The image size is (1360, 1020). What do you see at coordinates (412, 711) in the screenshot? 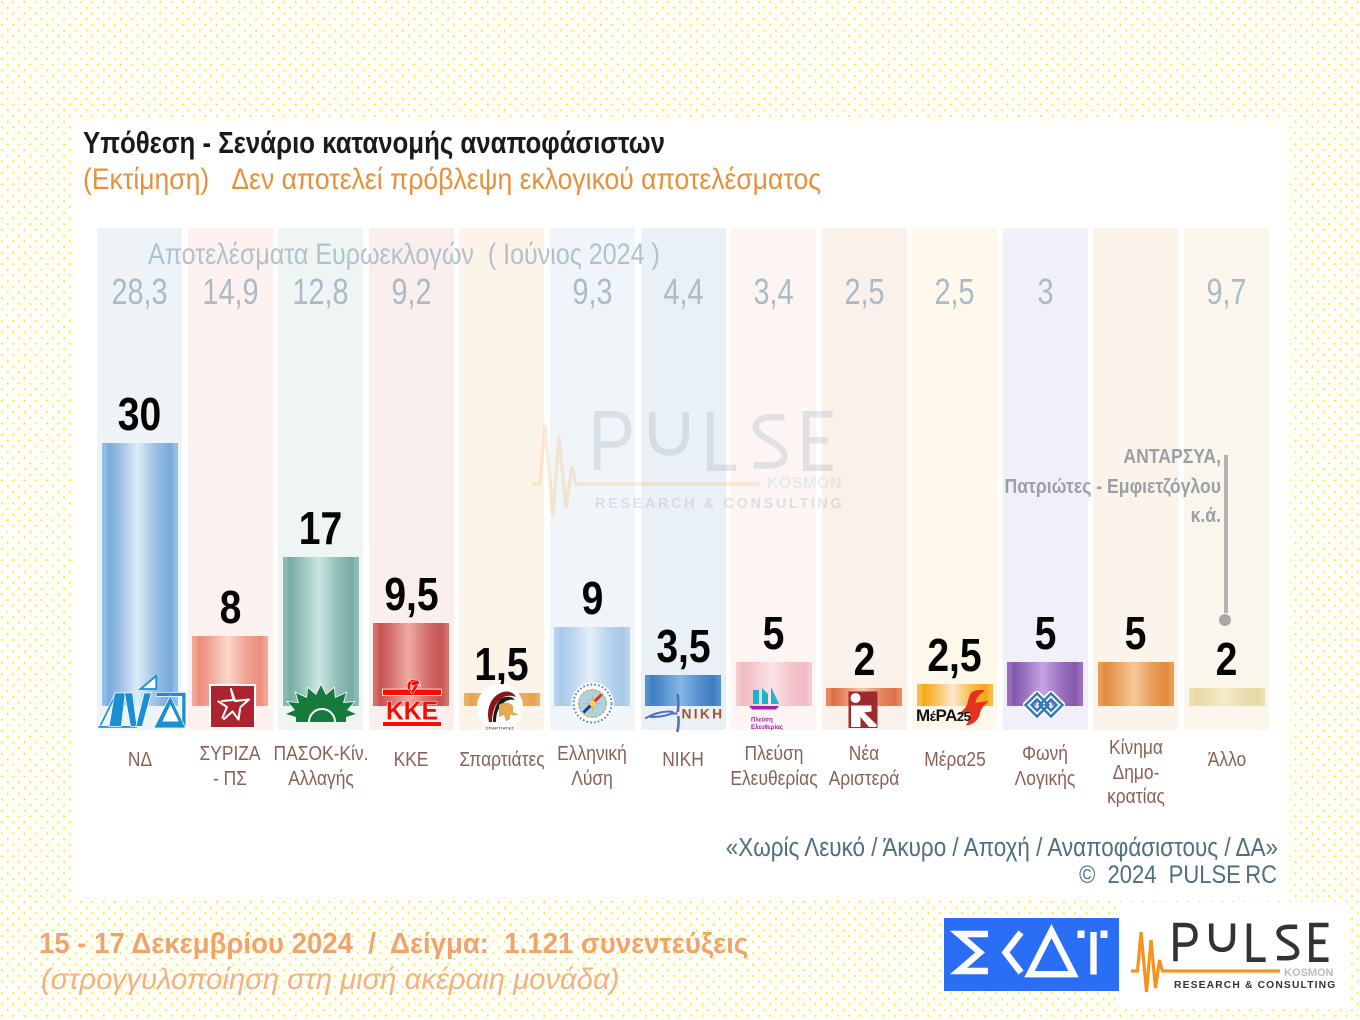
I see `svg-text: KKE` at bounding box center [412, 711].